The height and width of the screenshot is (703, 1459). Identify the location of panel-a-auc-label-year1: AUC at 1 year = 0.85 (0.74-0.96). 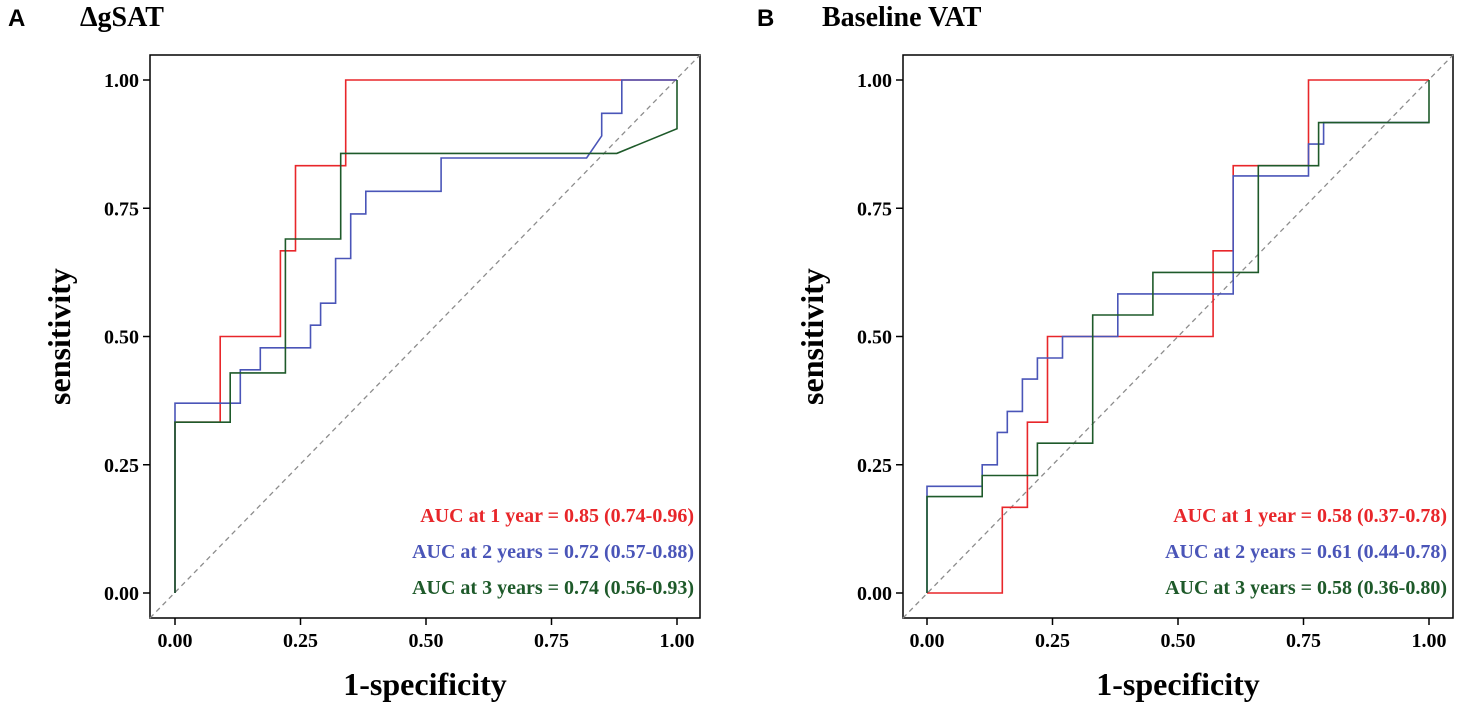
(557, 516).